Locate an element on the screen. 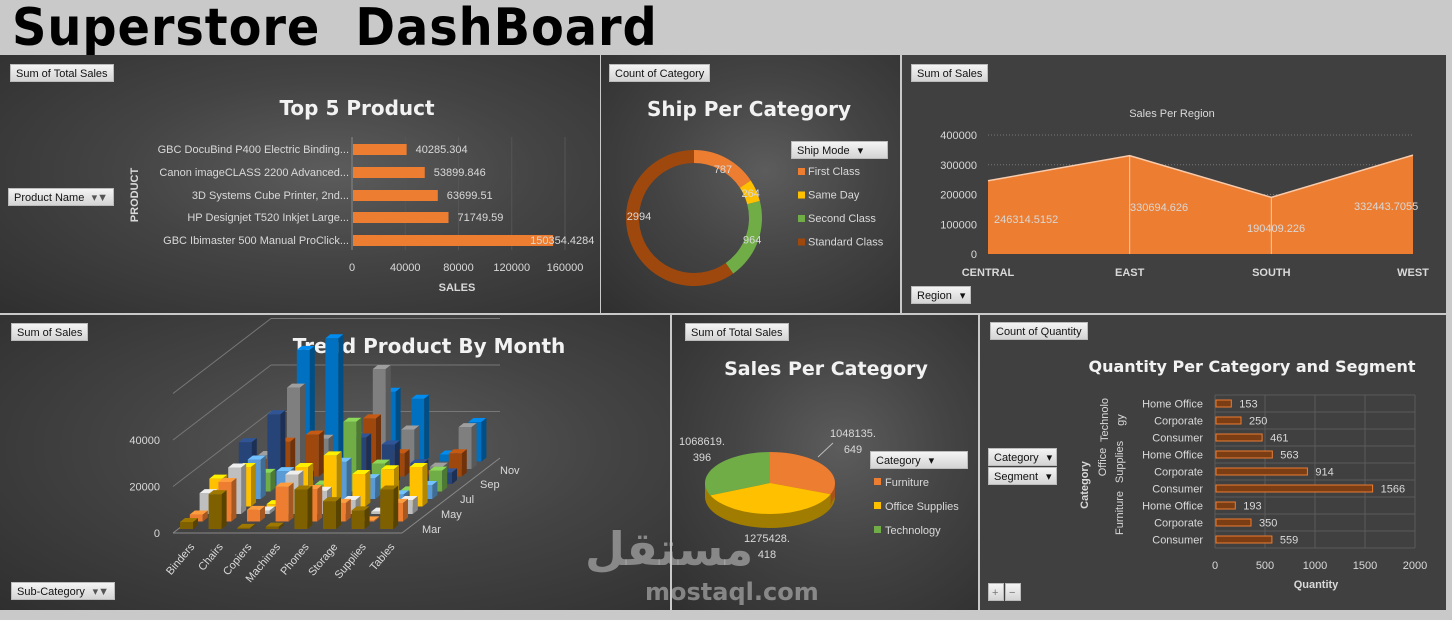 This screenshot has height=620, width=1452. ship-mode-legend-button: Ship Mode is located at coordinates (839, 150).